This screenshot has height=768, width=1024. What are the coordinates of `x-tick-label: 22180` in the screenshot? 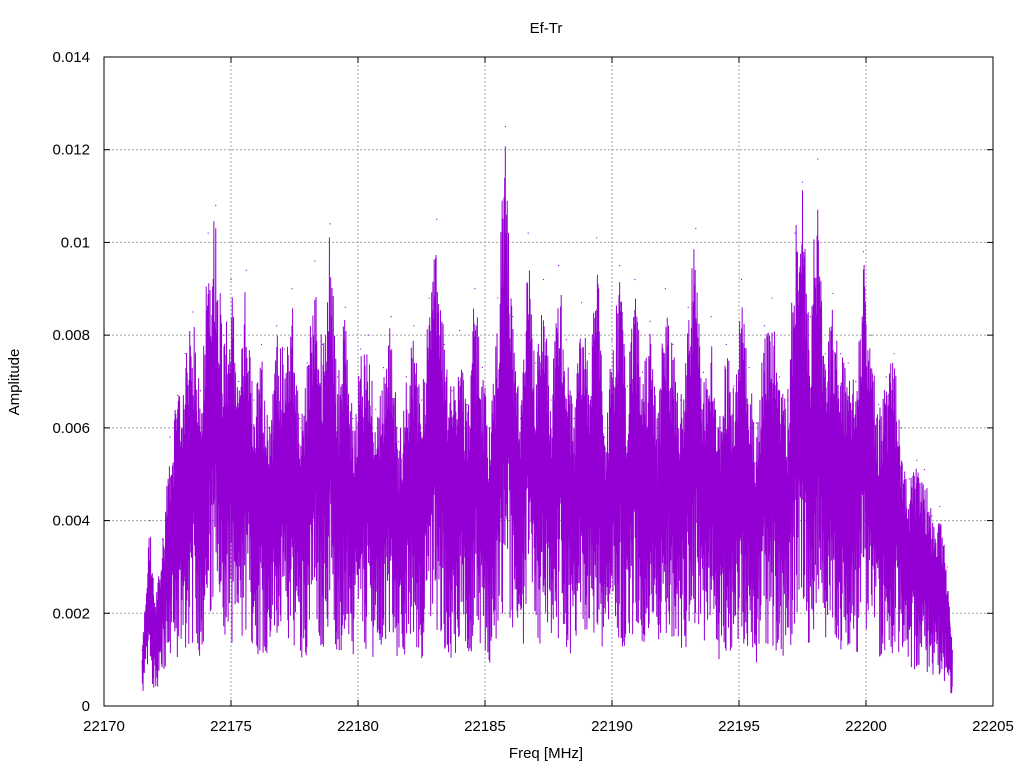 It's located at (358, 726).